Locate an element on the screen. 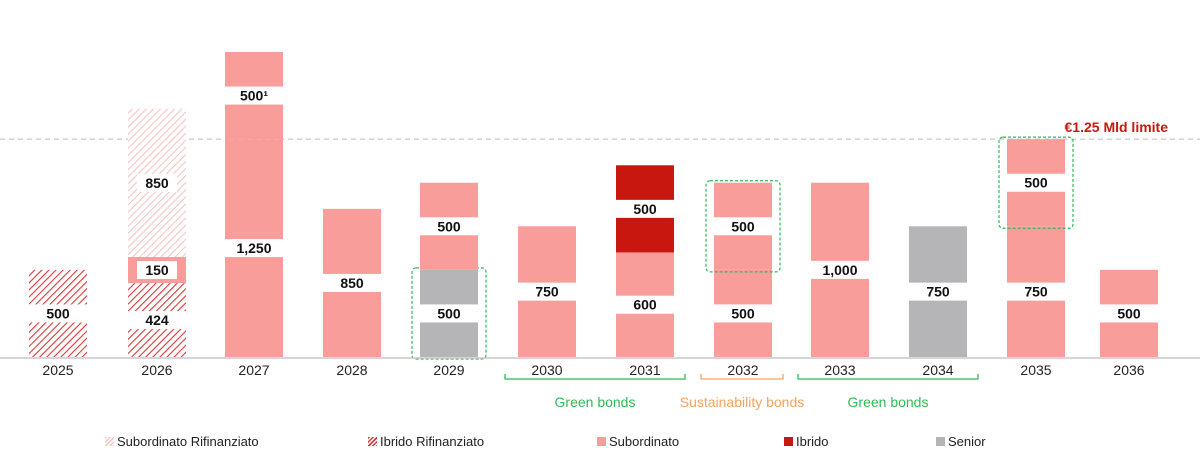 This screenshot has height=451, width=1200. limit-label: €1.25 Mld limite is located at coordinates (1117, 127).